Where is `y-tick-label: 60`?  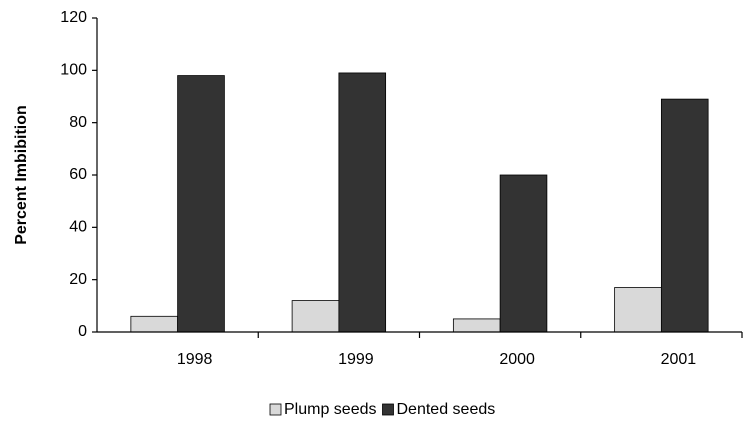
y-tick-label: 60 is located at coordinates (78, 174).